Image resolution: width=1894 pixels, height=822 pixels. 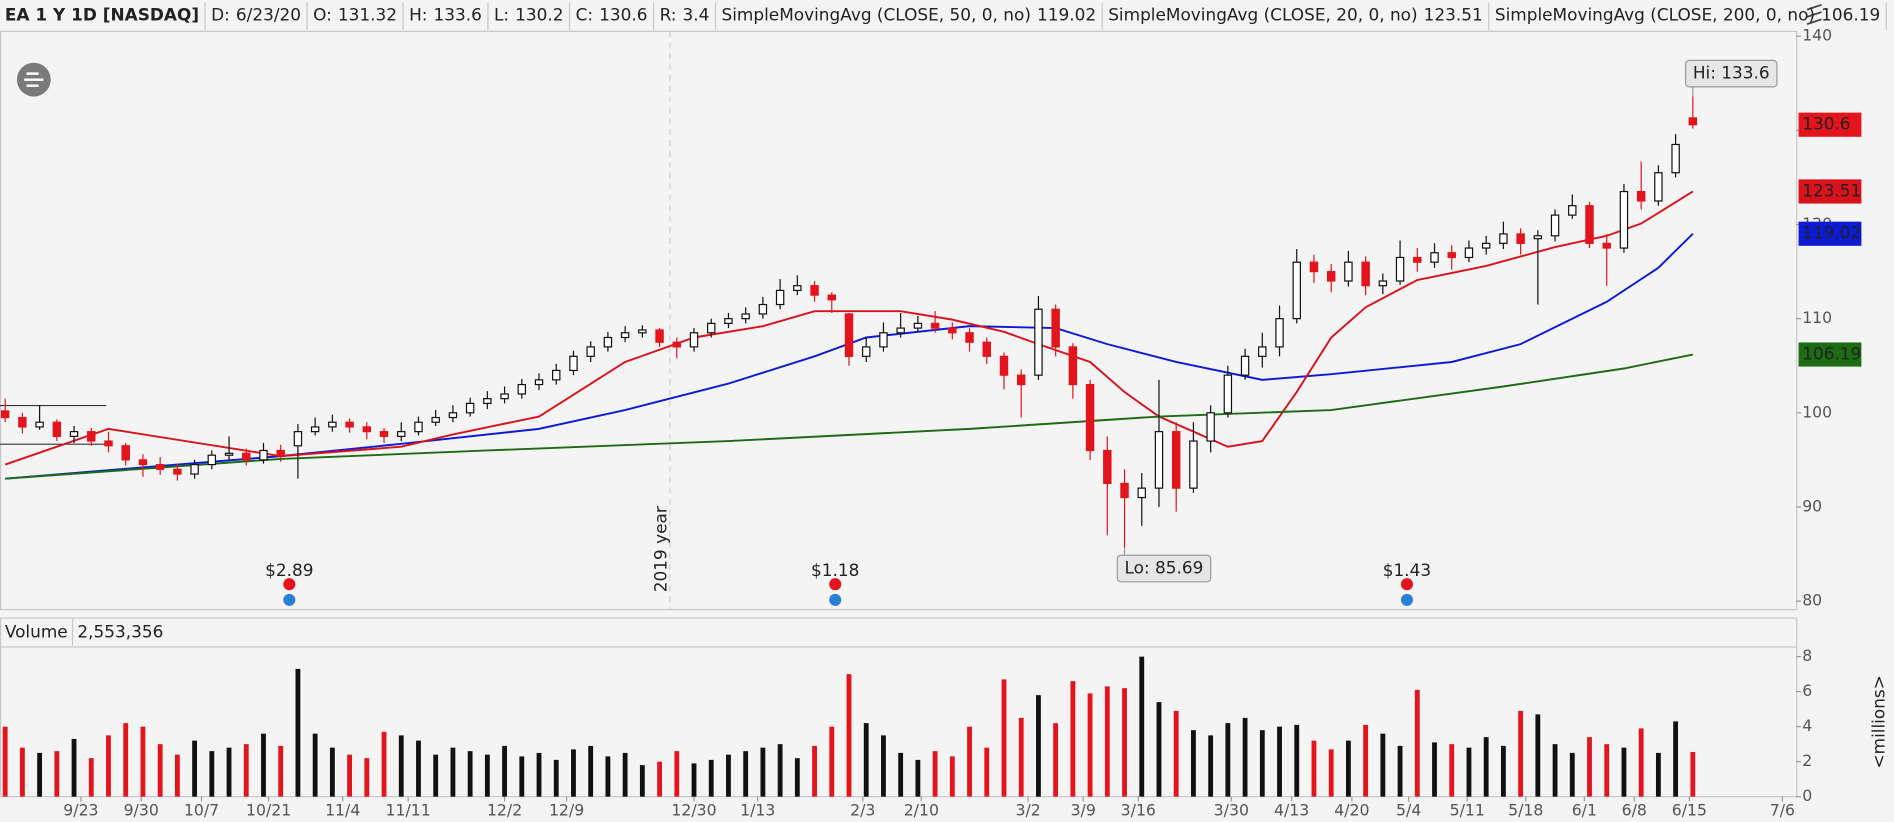 What do you see at coordinates (289, 584) in the screenshot?
I see `dividend-icon` at bounding box center [289, 584].